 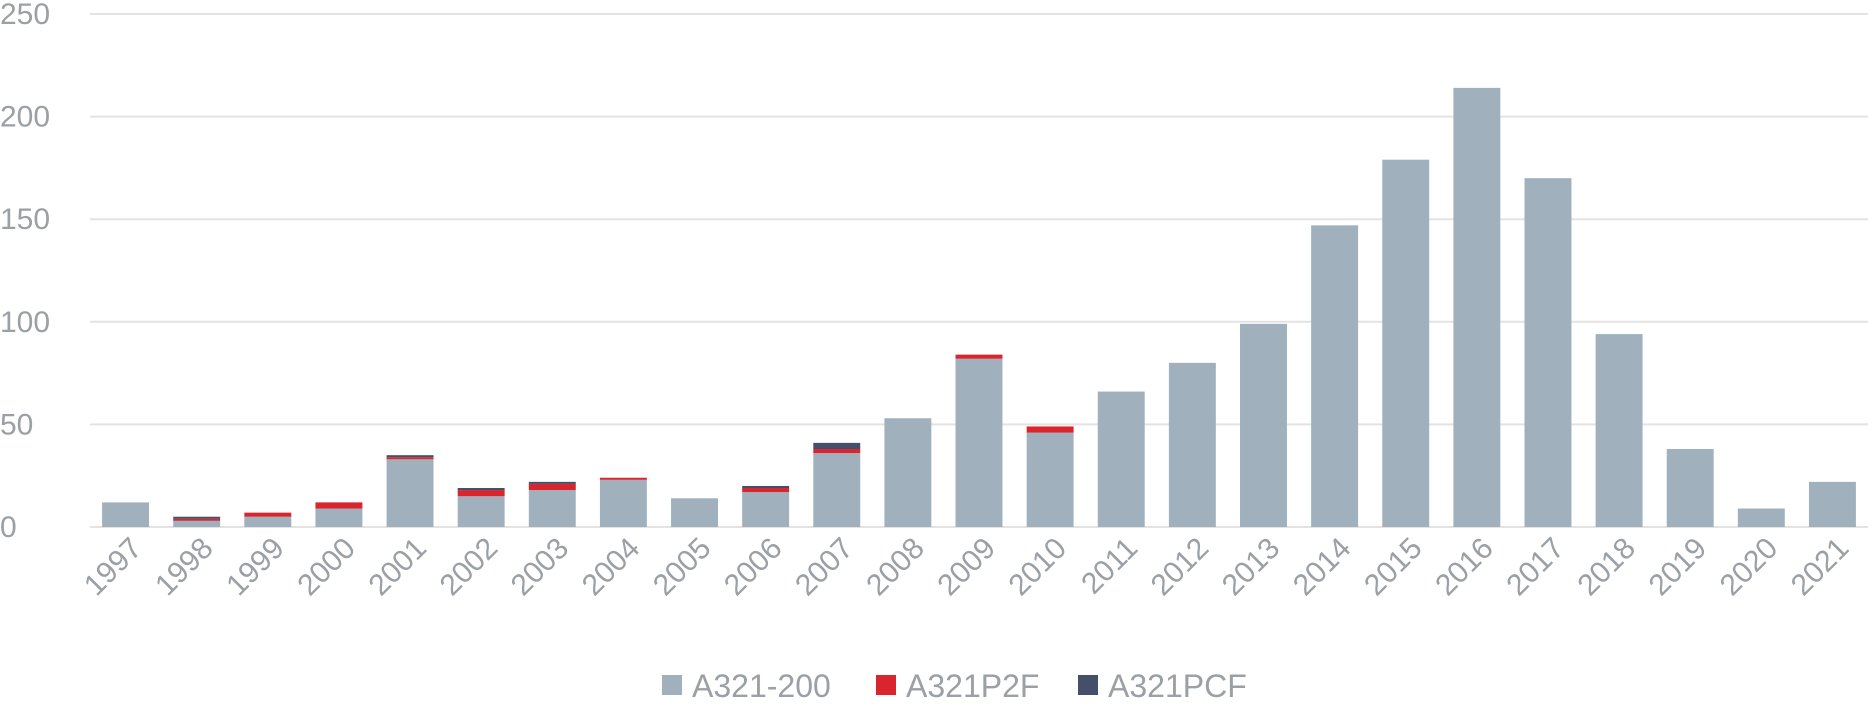 I want to click on x-tick-label-2007: 2007, so click(x=824, y=567).